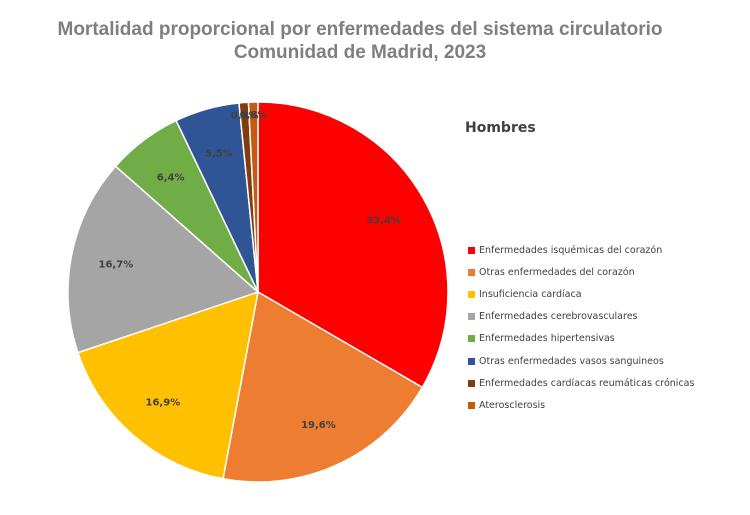 The width and height of the screenshot is (750, 515). I want to click on legend-item-4: Enfermedades cerebrovasculares, so click(581, 317).